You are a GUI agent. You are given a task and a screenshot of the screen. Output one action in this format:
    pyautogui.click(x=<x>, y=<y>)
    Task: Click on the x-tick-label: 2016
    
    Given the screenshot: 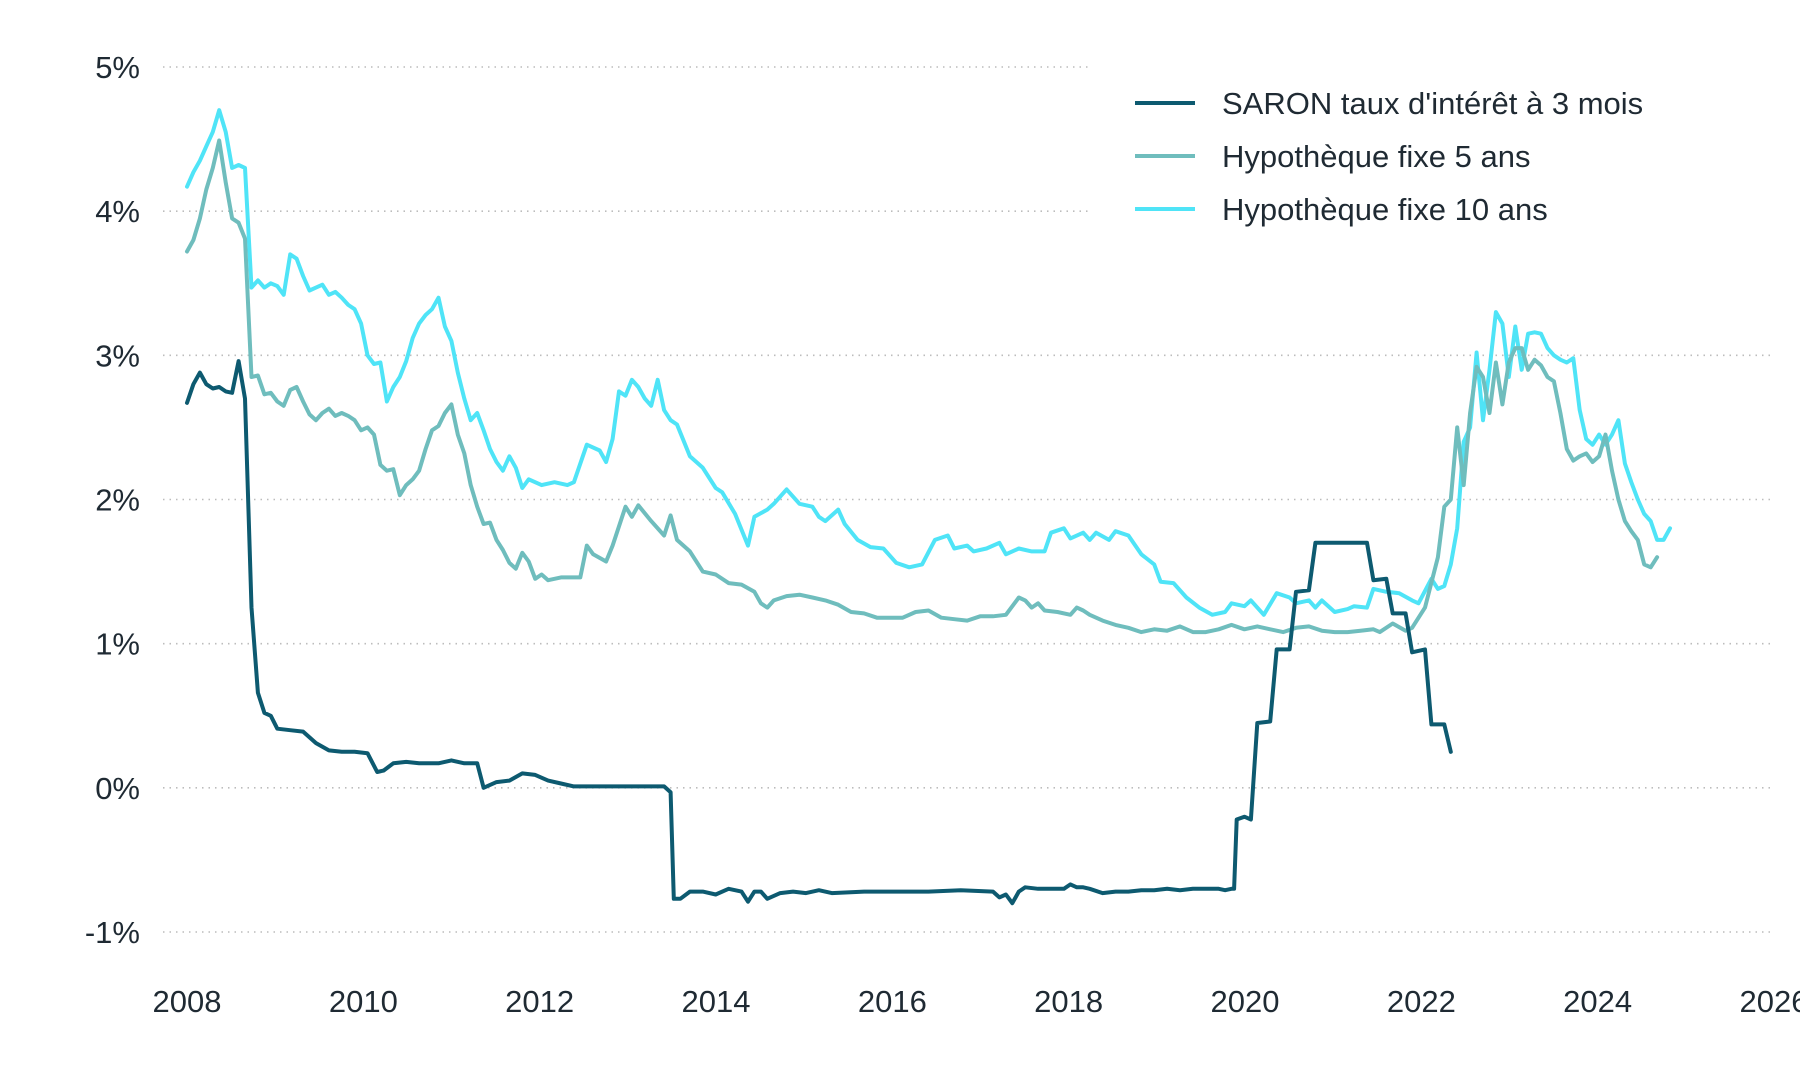 What is the action you would take?
    pyautogui.click(x=892, y=1001)
    